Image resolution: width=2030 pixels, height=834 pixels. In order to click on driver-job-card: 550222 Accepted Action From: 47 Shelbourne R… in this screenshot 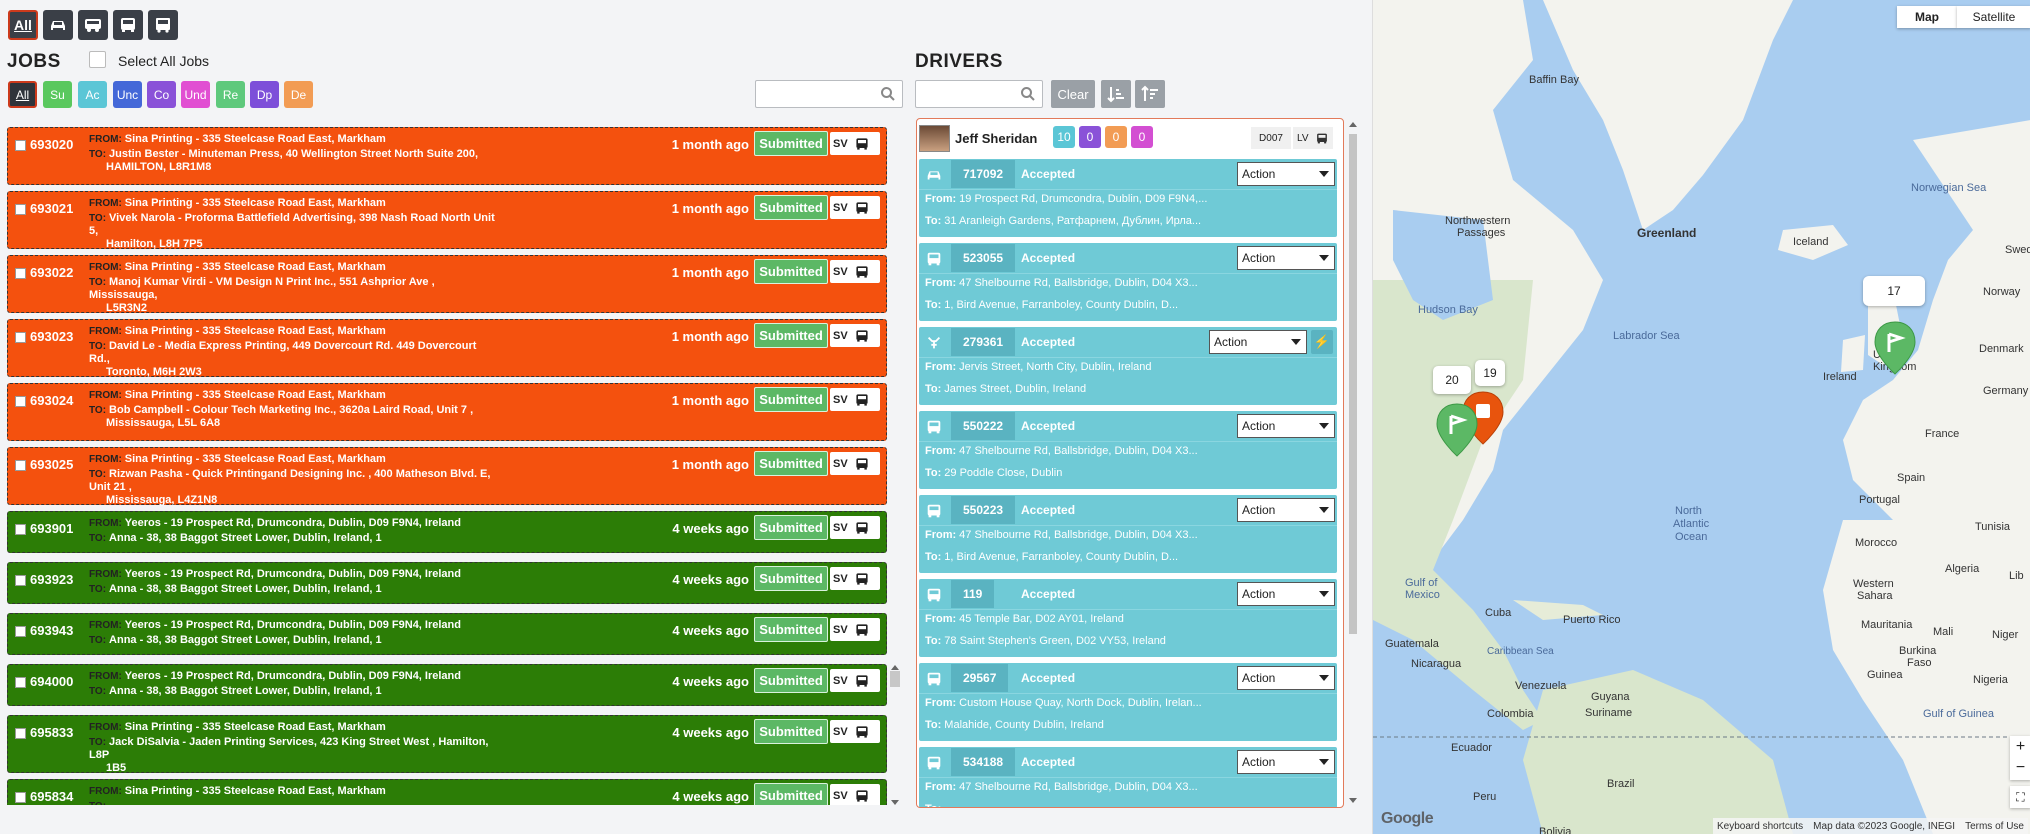, I will do `click(1128, 450)`.